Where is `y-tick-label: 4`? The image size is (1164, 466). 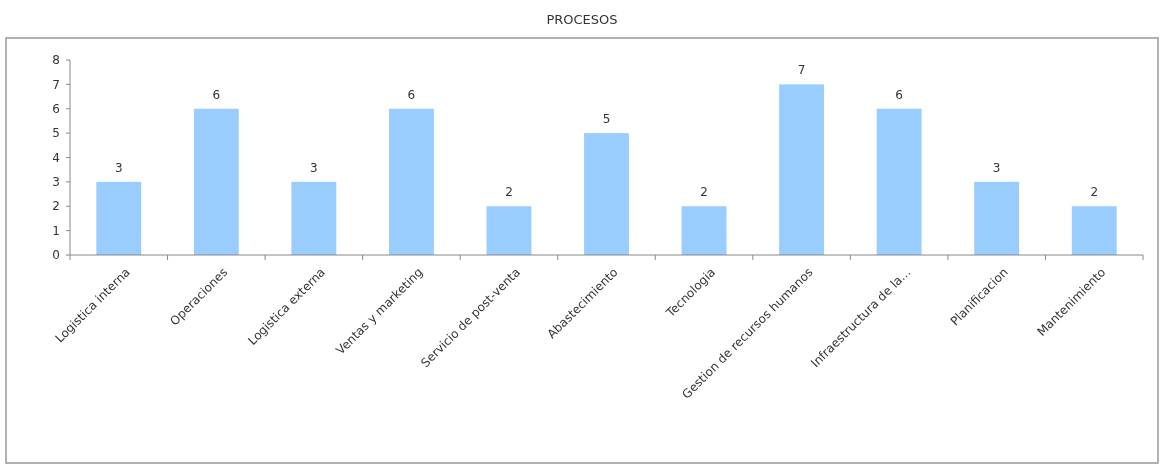
y-tick-label: 4 is located at coordinates (56, 157).